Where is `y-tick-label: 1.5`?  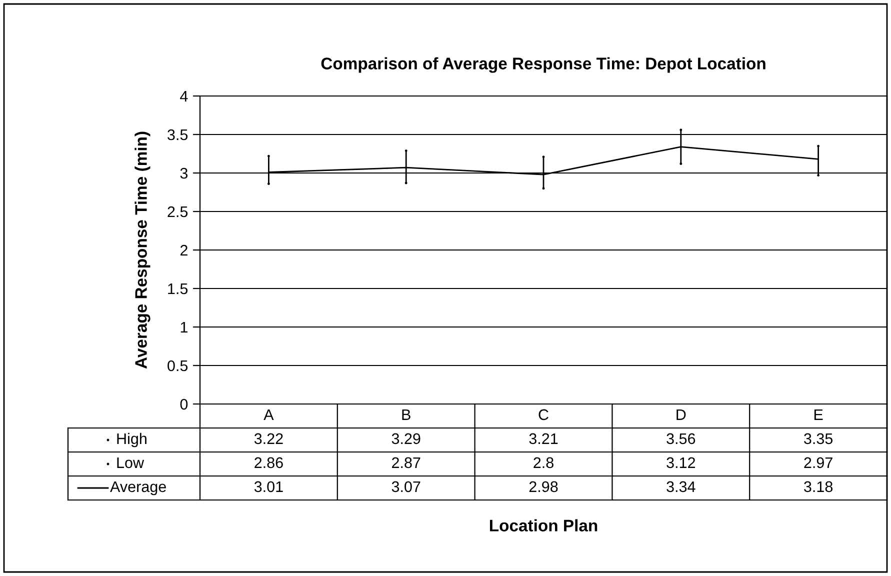 y-tick-label: 1.5 is located at coordinates (178, 289).